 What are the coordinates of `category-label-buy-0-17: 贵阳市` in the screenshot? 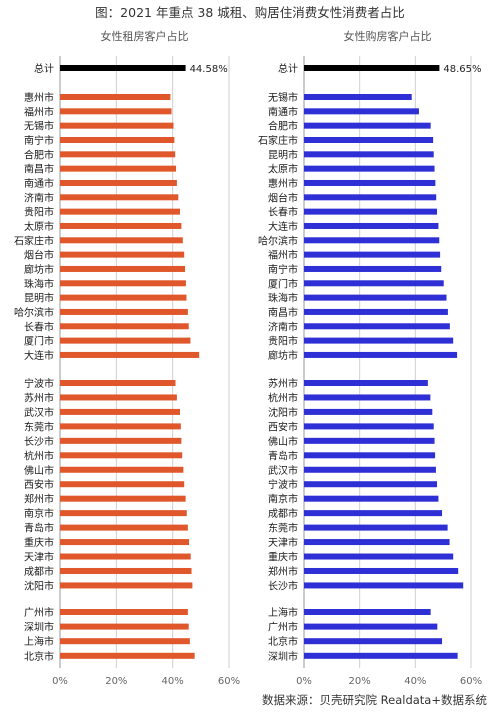 It's located at (283, 341).